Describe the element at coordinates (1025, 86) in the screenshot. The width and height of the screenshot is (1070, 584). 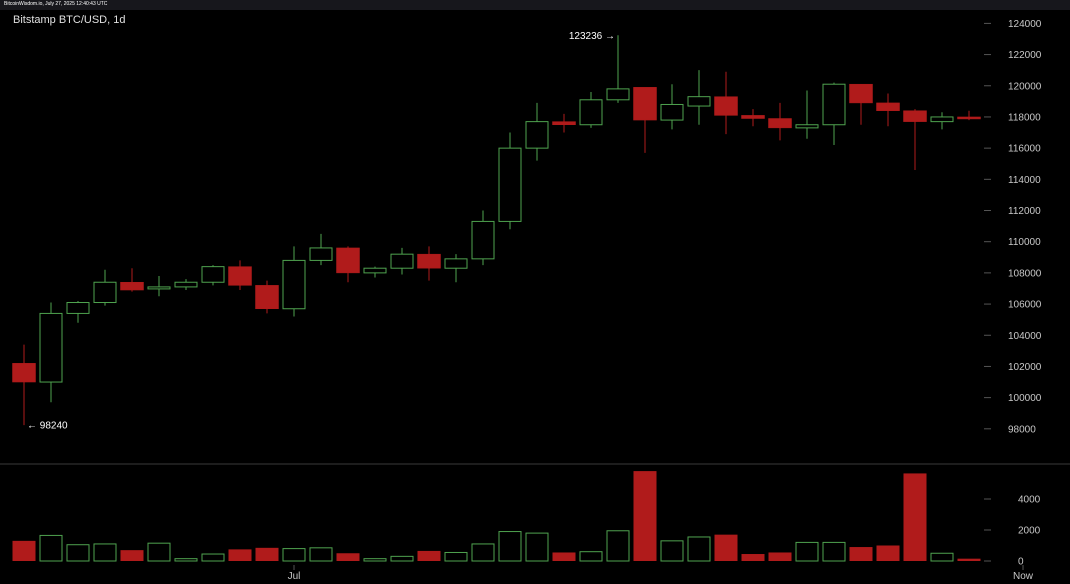
I see `price-tick-label: 120000` at that location.